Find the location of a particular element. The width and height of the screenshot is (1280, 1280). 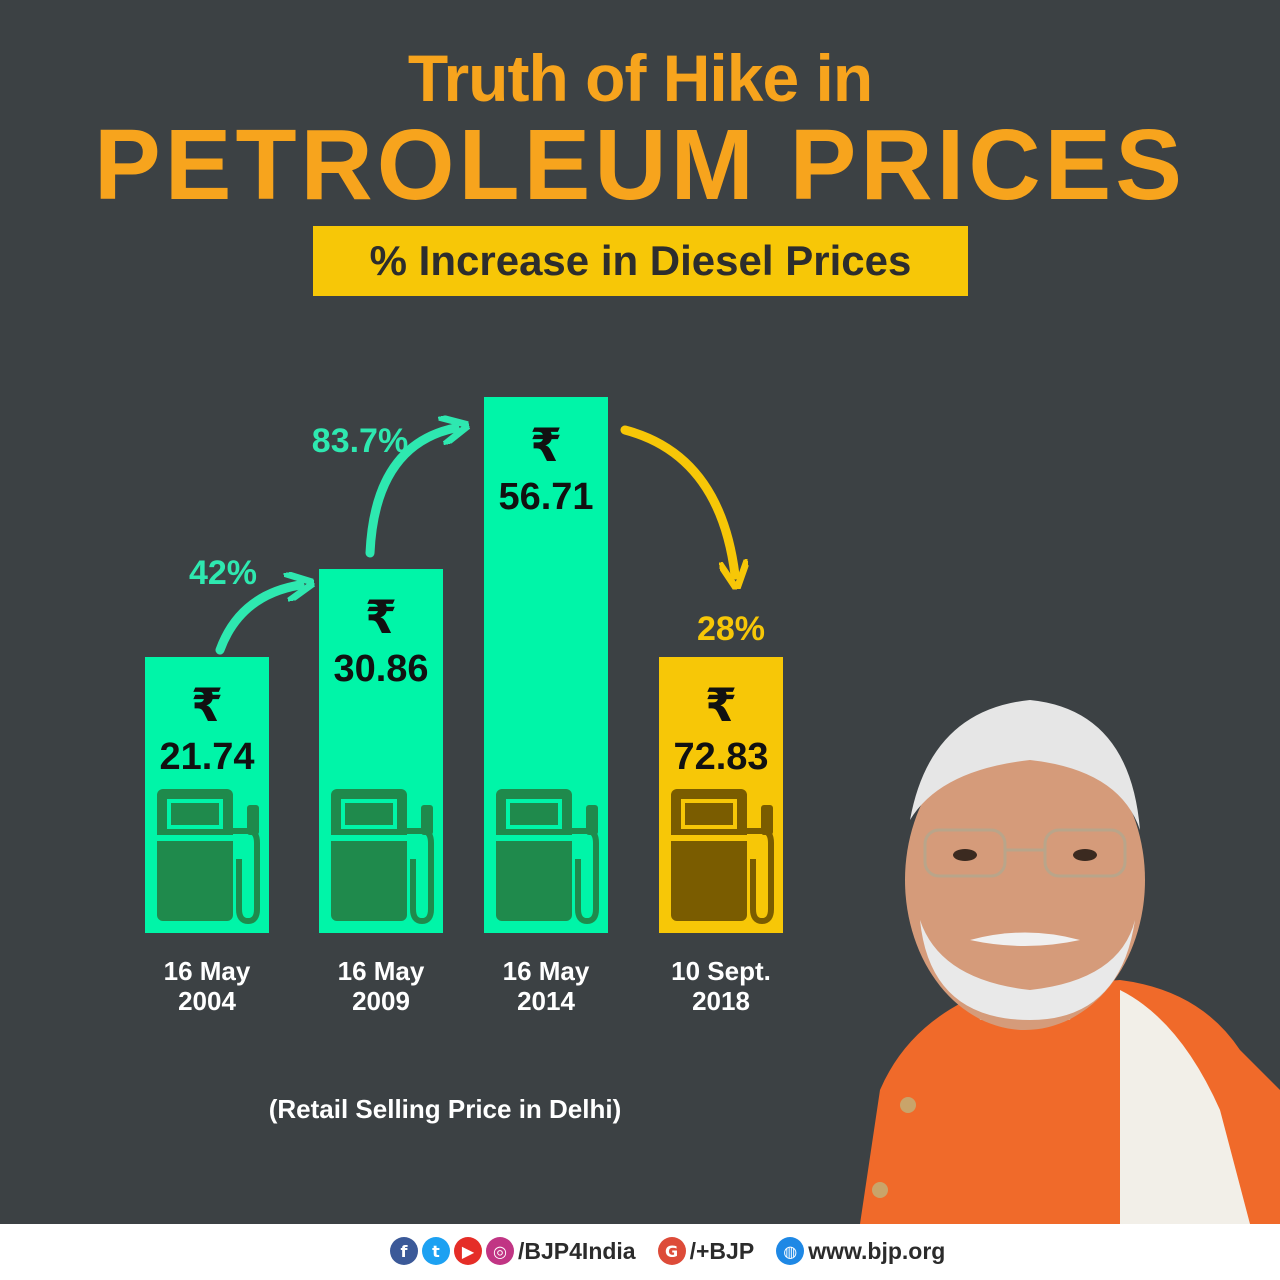

social-handle: /BJP4India is located at coordinates (577, 1250).